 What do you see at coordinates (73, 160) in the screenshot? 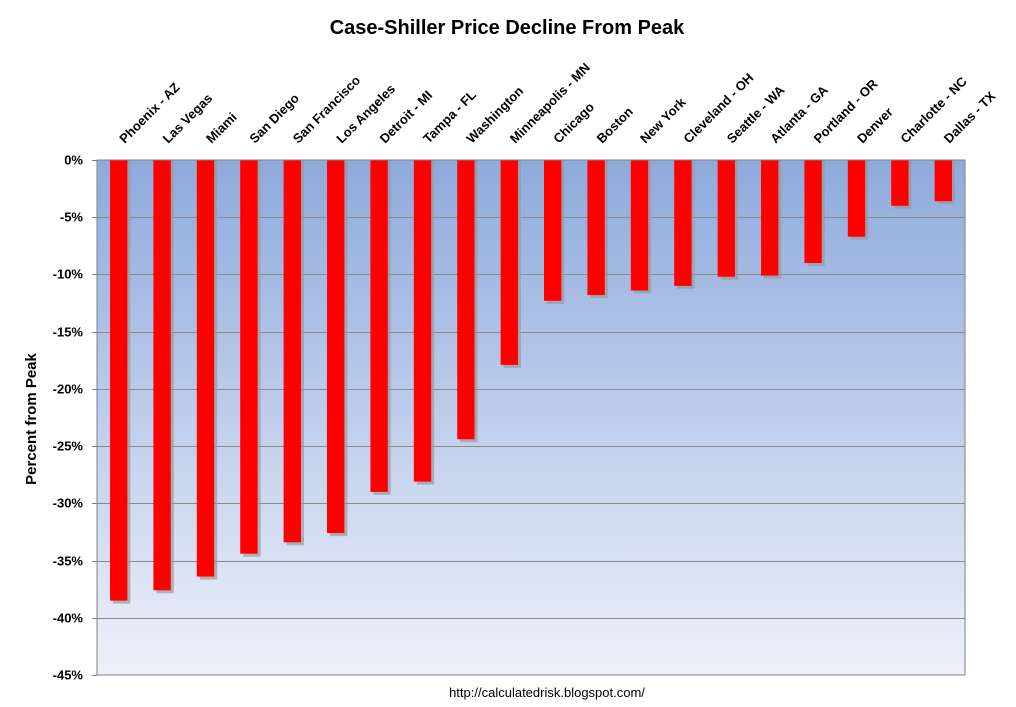
I see `y-tick-label: 0%` at bounding box center [73, 160].